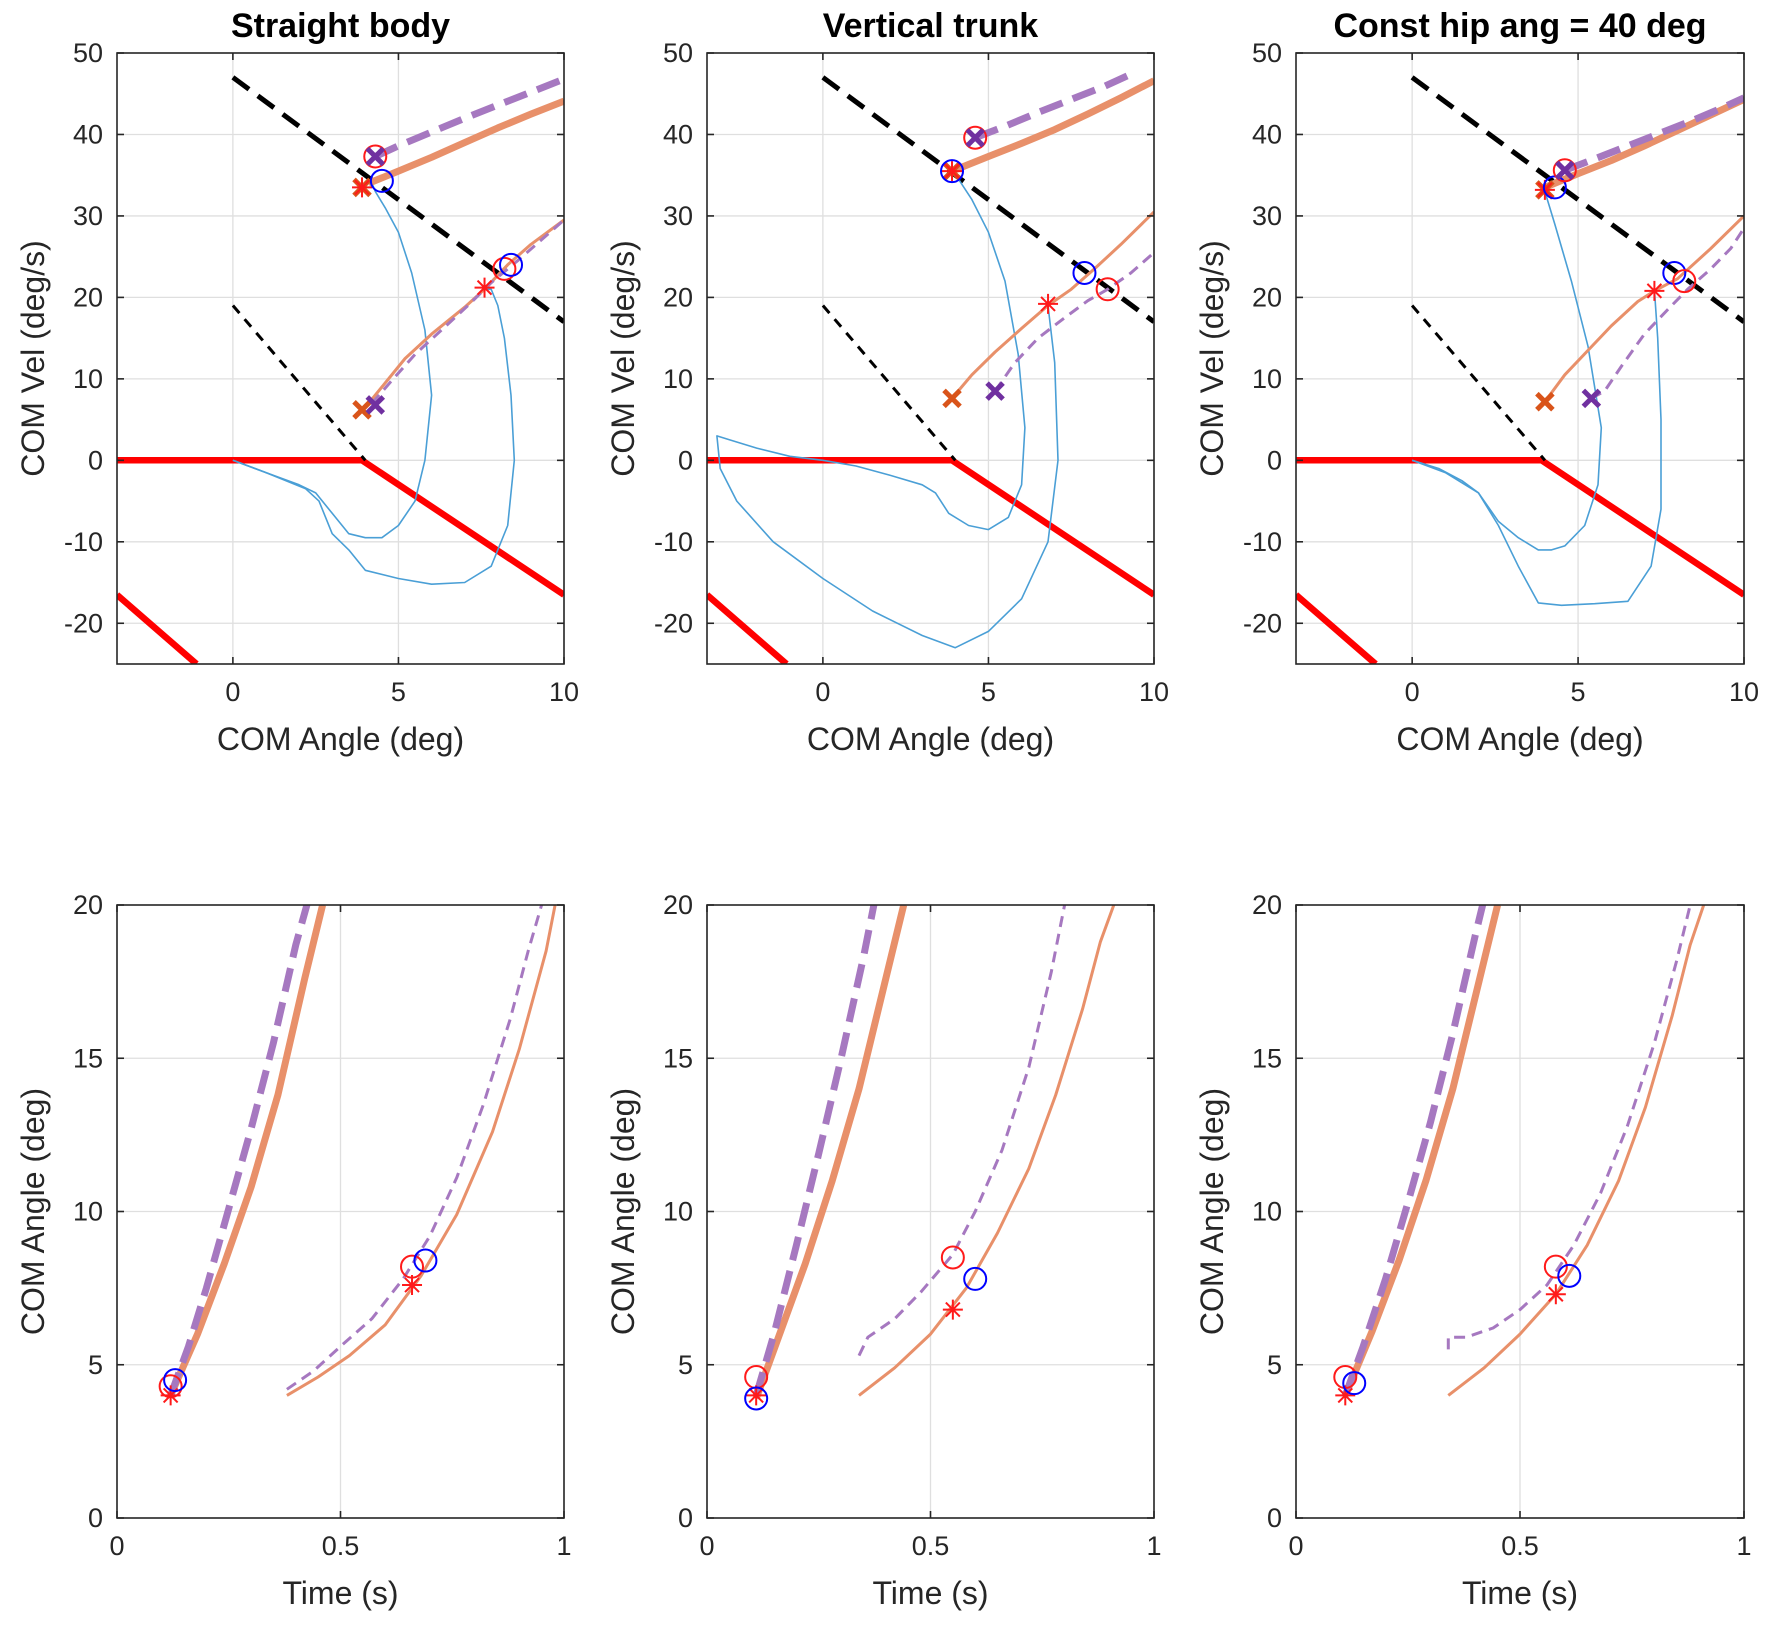  What do you see at coordinates (1274, 1365) in the screenshot?
I see `y-tick-label: 5` at bounding box center [1274, 1365].